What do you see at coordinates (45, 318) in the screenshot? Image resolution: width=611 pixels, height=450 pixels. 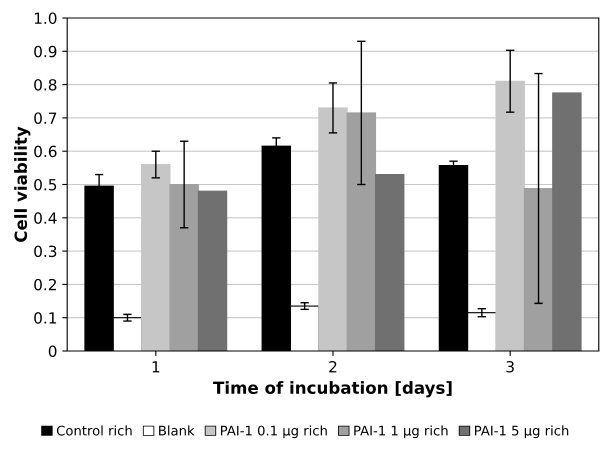 I see `y-tick-label: 0.1` at bounding box center [45, 318].